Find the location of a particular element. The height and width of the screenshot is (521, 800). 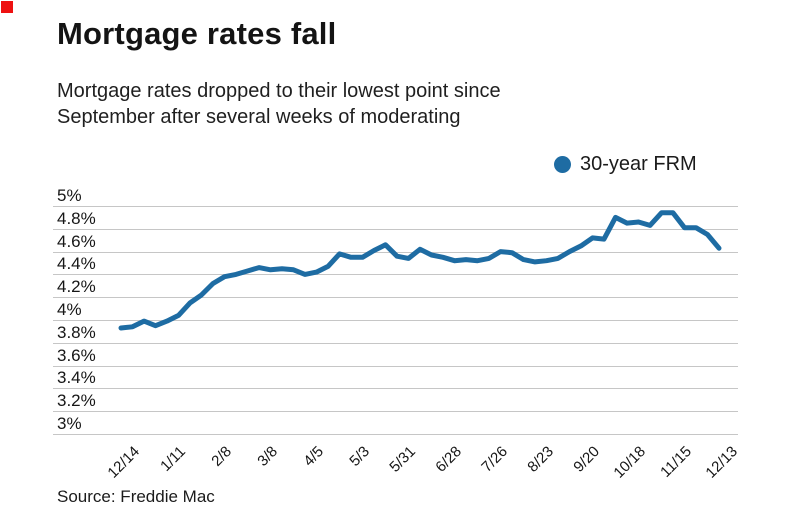

y-axis-label: 4.2% is located at coordinates (76, 287).